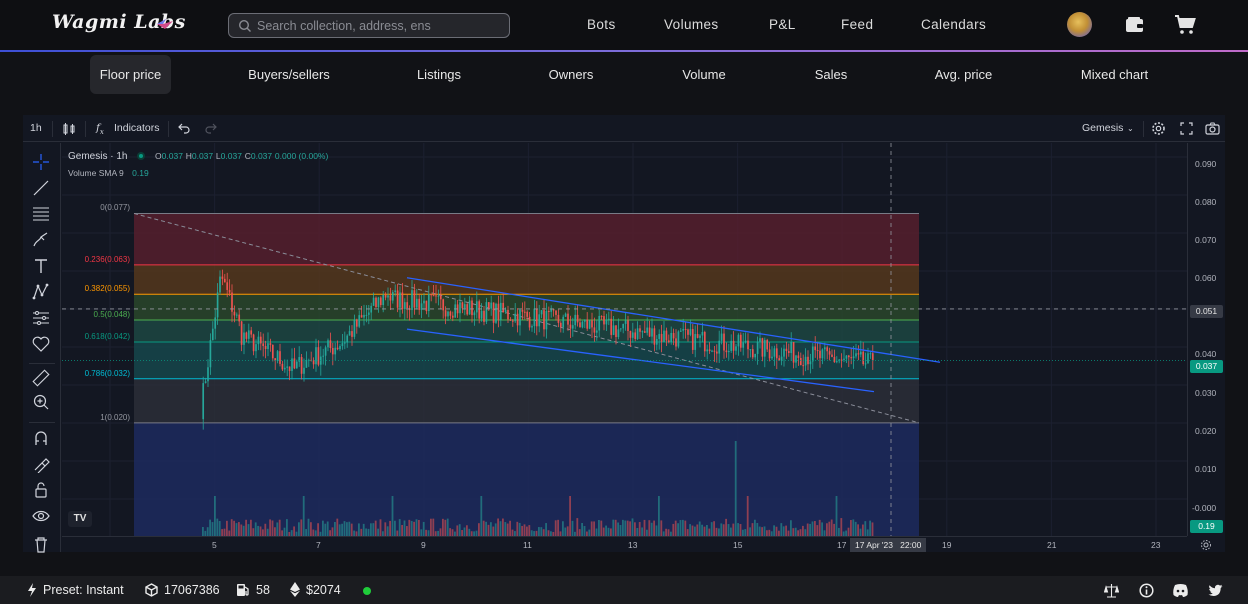 The width and height of the screenshot is (1248, 604). What do you see at coordinates (874, 545) in the screenshot?
I see `crosshair-date: 17 Apr '23` at bounding box center [874, 545].